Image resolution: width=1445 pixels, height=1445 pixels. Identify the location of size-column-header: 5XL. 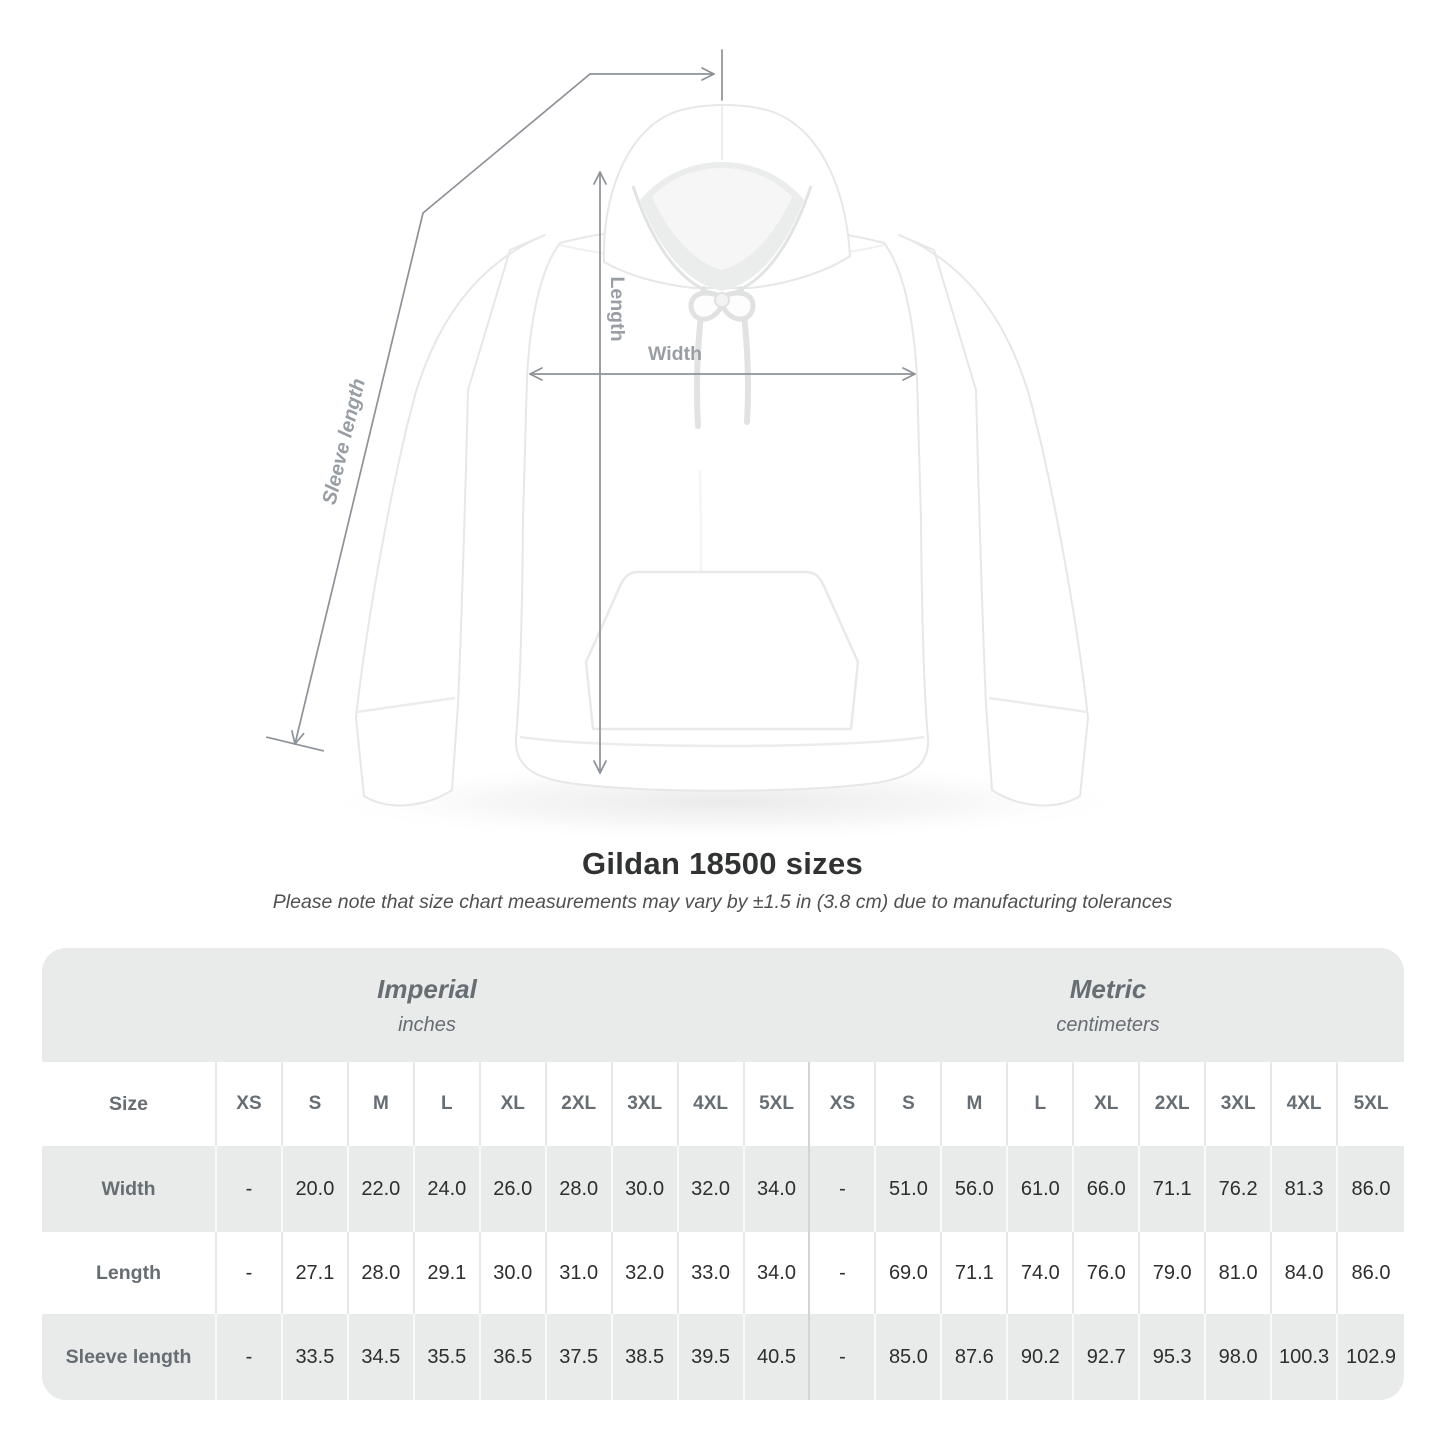
(778, 1104).